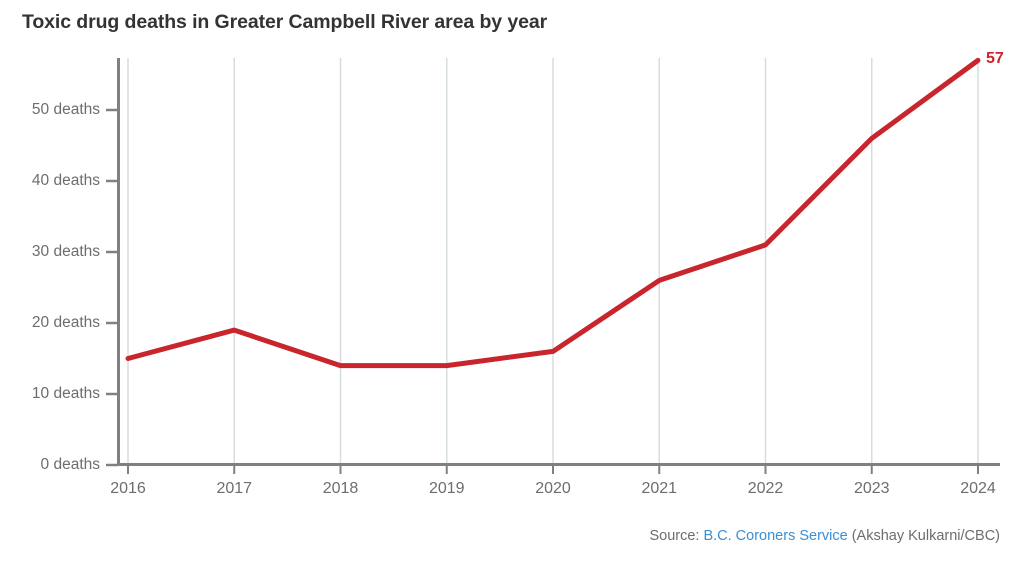 The width and height of the screenshot is (1022, 561). What do you see at coordinates (659, 488) in the screenshot?
I see `x-tick-label-2021: 2021` at bounding box center [659, 488].